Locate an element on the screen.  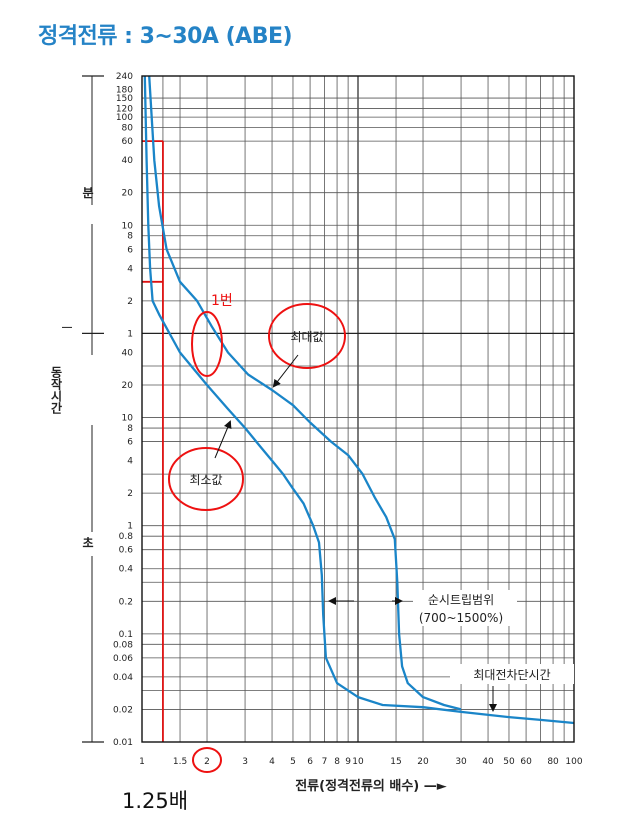
x-2-circle is located at coordinates (207, 760).